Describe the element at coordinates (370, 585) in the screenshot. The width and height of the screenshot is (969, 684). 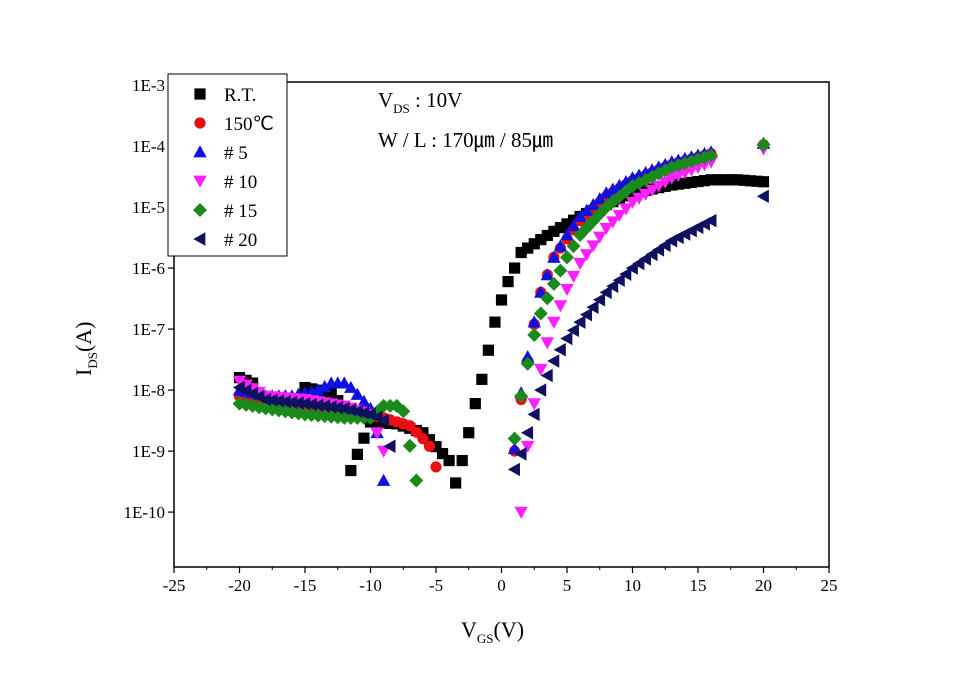
I see `x-tick-label: -10` at that location.